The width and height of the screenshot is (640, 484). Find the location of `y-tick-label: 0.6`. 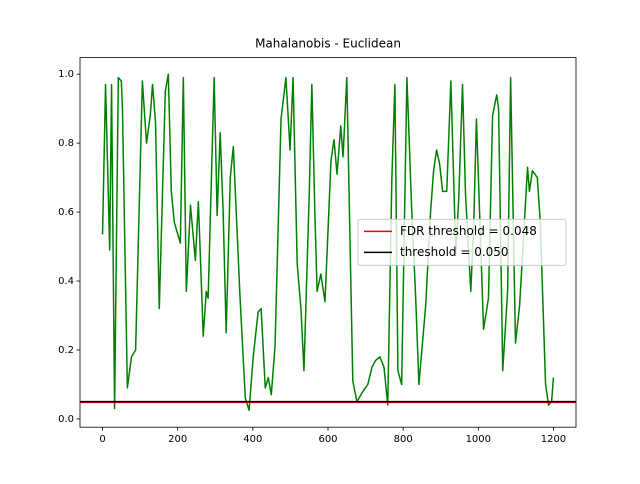

y-tick-label: 0.6 is located at coordinates (66, 212).